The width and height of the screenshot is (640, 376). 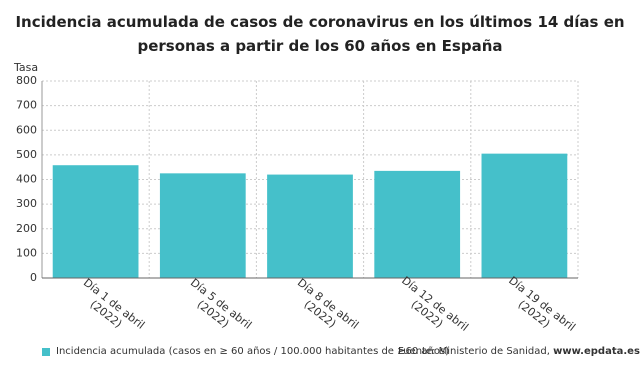 I want to click on y-tick-label: 200, so click(x=26, y=228).